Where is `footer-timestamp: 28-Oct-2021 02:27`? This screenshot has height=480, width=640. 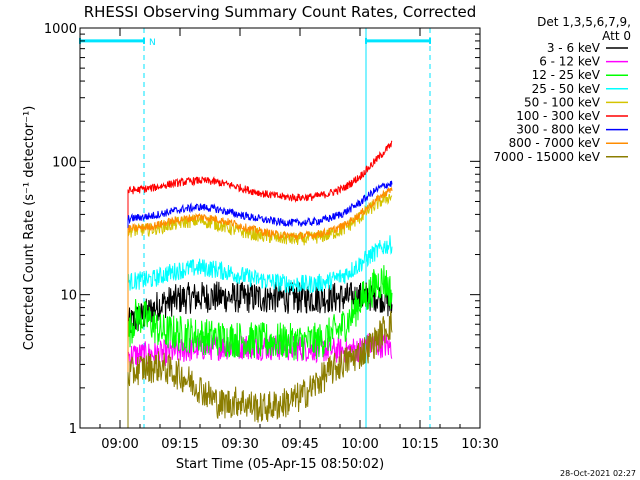 footer-timestamp: 28-Oct-2021 02:27 is located at coordinates (598, 473).